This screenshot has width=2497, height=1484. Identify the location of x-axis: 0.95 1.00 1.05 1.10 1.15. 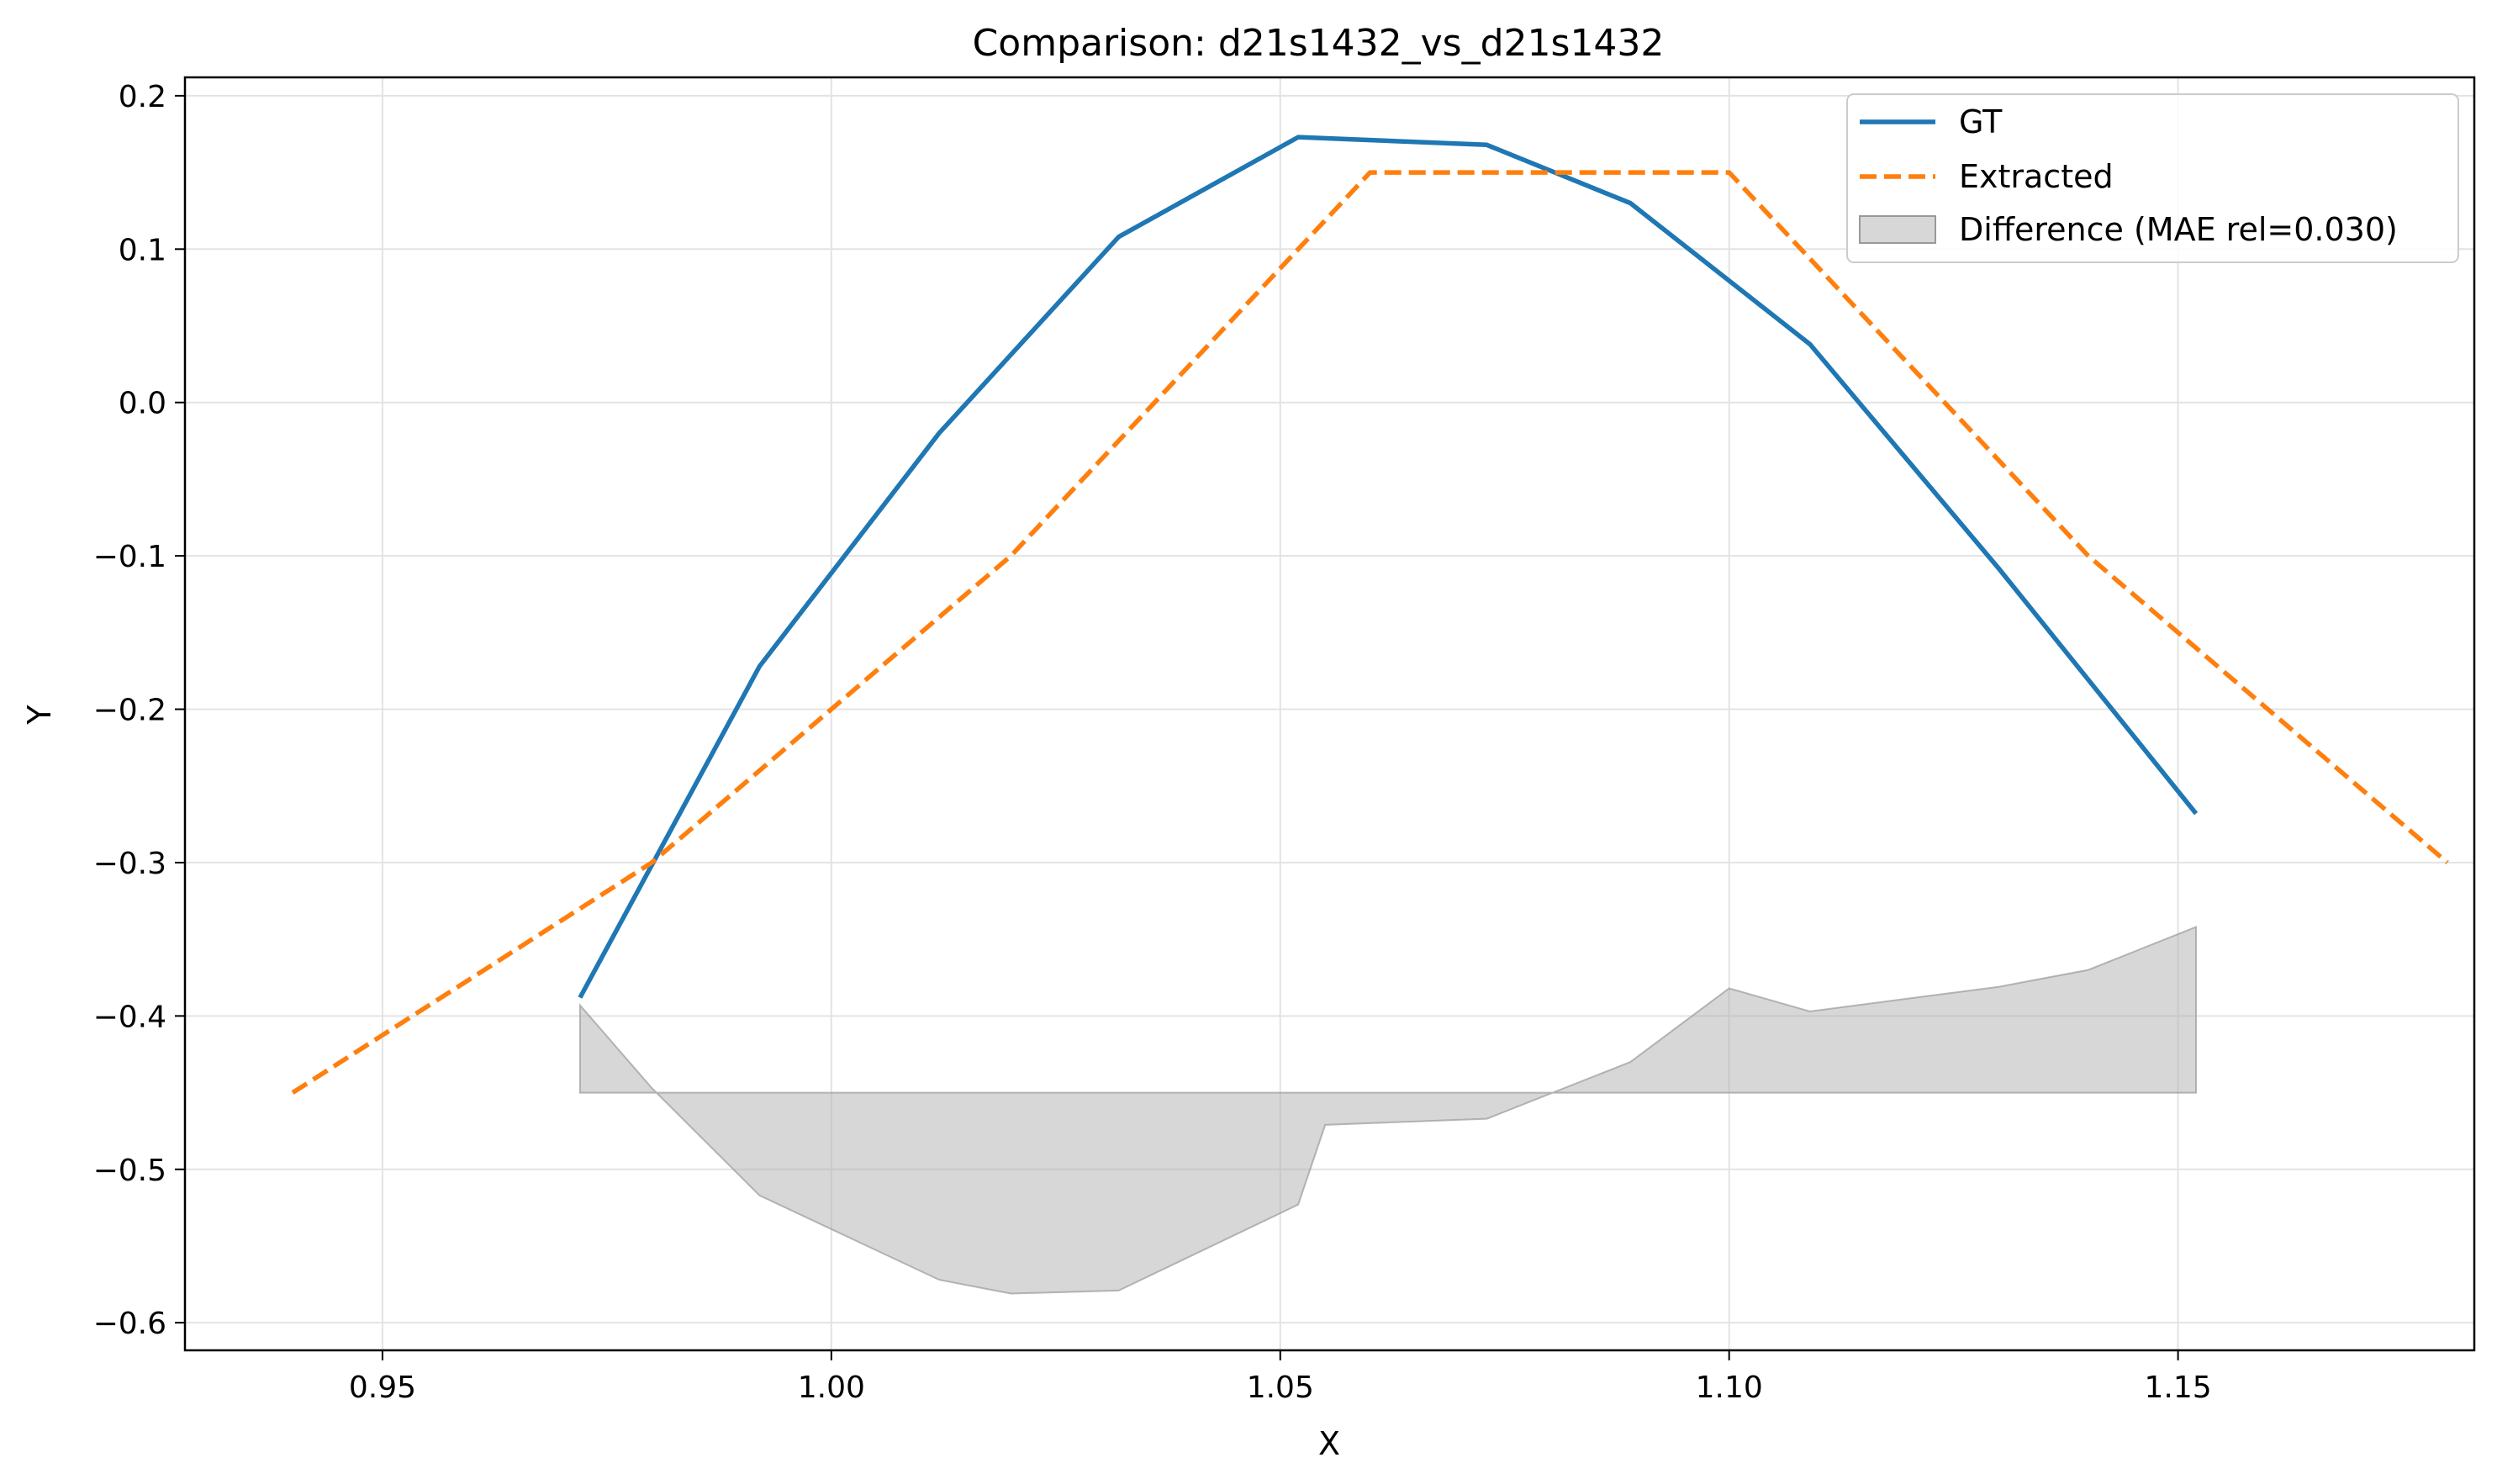
(1280, 1377).